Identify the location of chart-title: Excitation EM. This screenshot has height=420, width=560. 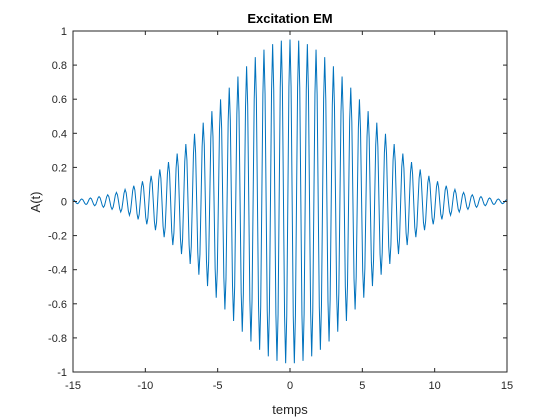
(289, 18).